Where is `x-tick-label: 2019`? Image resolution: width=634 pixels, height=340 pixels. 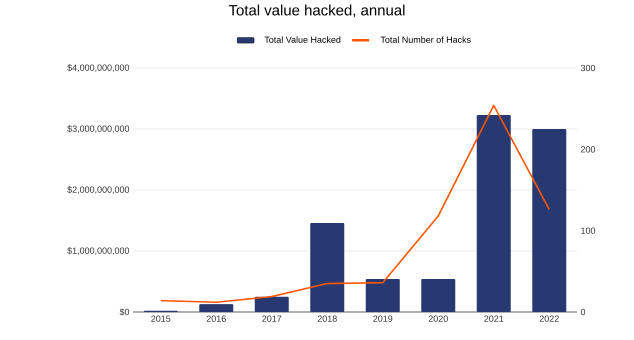
x-tick-label: 2019 is located at coordinates (382, 319).